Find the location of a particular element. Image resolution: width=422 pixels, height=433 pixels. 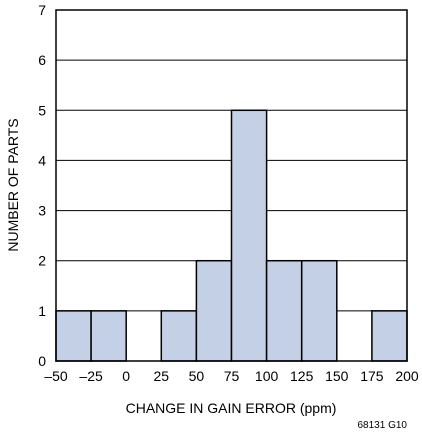

x-tick-label: –25 is located at coordinates (91, 376).